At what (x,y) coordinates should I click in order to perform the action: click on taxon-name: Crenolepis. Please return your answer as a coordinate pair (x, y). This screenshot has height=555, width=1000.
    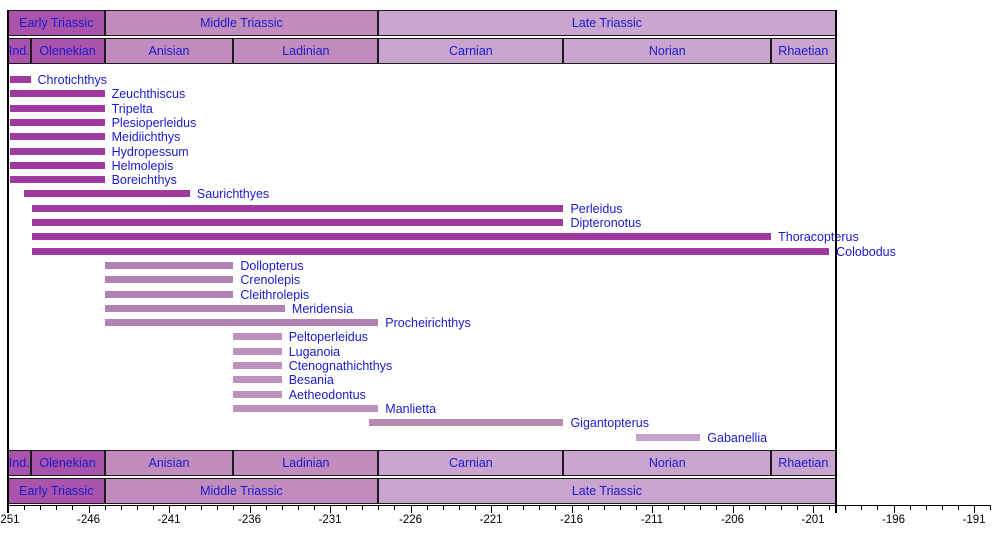
    Looking at the image, I should click on (270, 280).